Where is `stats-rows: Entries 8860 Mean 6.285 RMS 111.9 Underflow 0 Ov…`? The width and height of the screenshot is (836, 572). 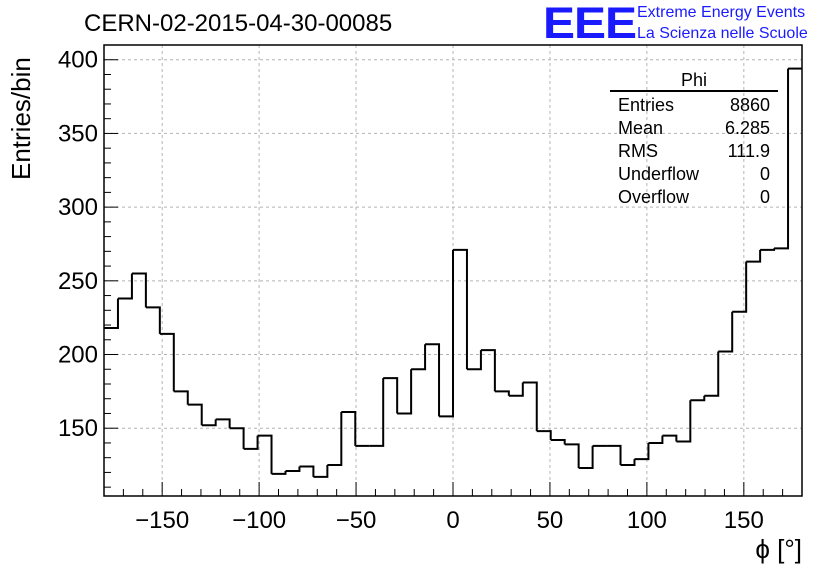
stats-rows: Entries 8860 Mean 6.285 RMS 111.9 Underflow 0 Ov… is located at coordinates (694, 151).